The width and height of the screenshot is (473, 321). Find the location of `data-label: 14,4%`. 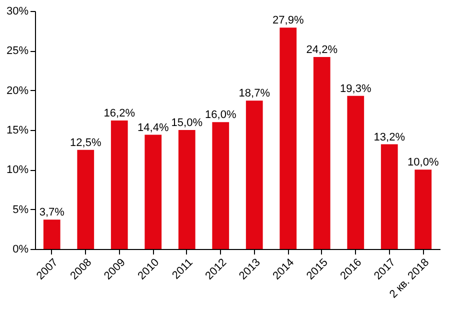

data-label: 14,4% is located at coordinates (153, 128).